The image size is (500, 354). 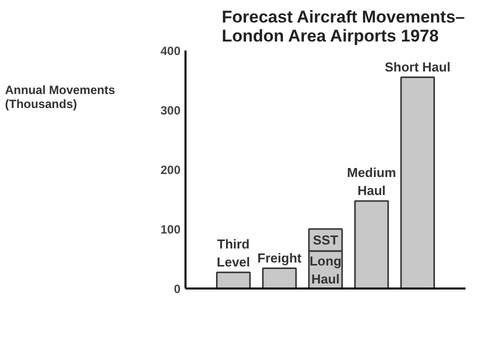 What do you see at coordinates (371, 181) in the screenshot?
I see `x-tick-label: Medium Haul` at bounding box center [371, 181].